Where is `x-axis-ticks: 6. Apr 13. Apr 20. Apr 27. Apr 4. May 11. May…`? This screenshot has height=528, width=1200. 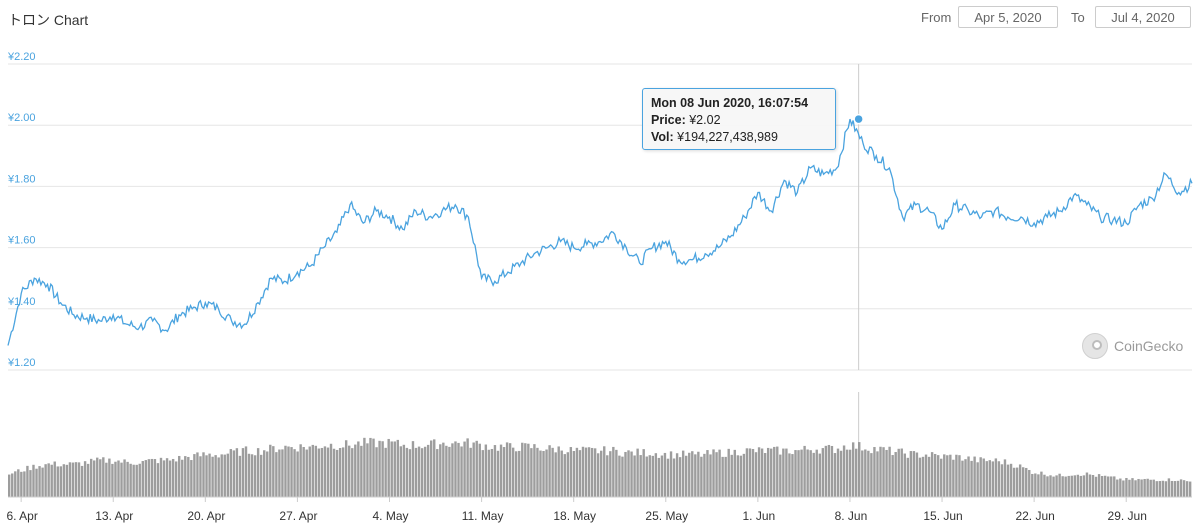
x-axis-ticks: 6. Apr 13. Apr 20. Apr 27. Apr 4. May 11. May… is located at coordinates (576, 510).